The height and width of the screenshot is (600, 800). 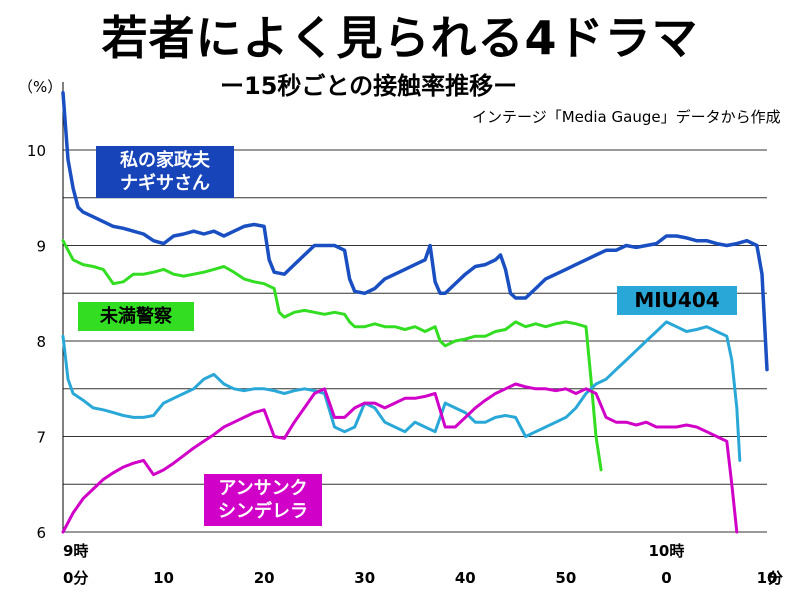 I want to click on x-tick-label: 0, so click(x=666, y=578).